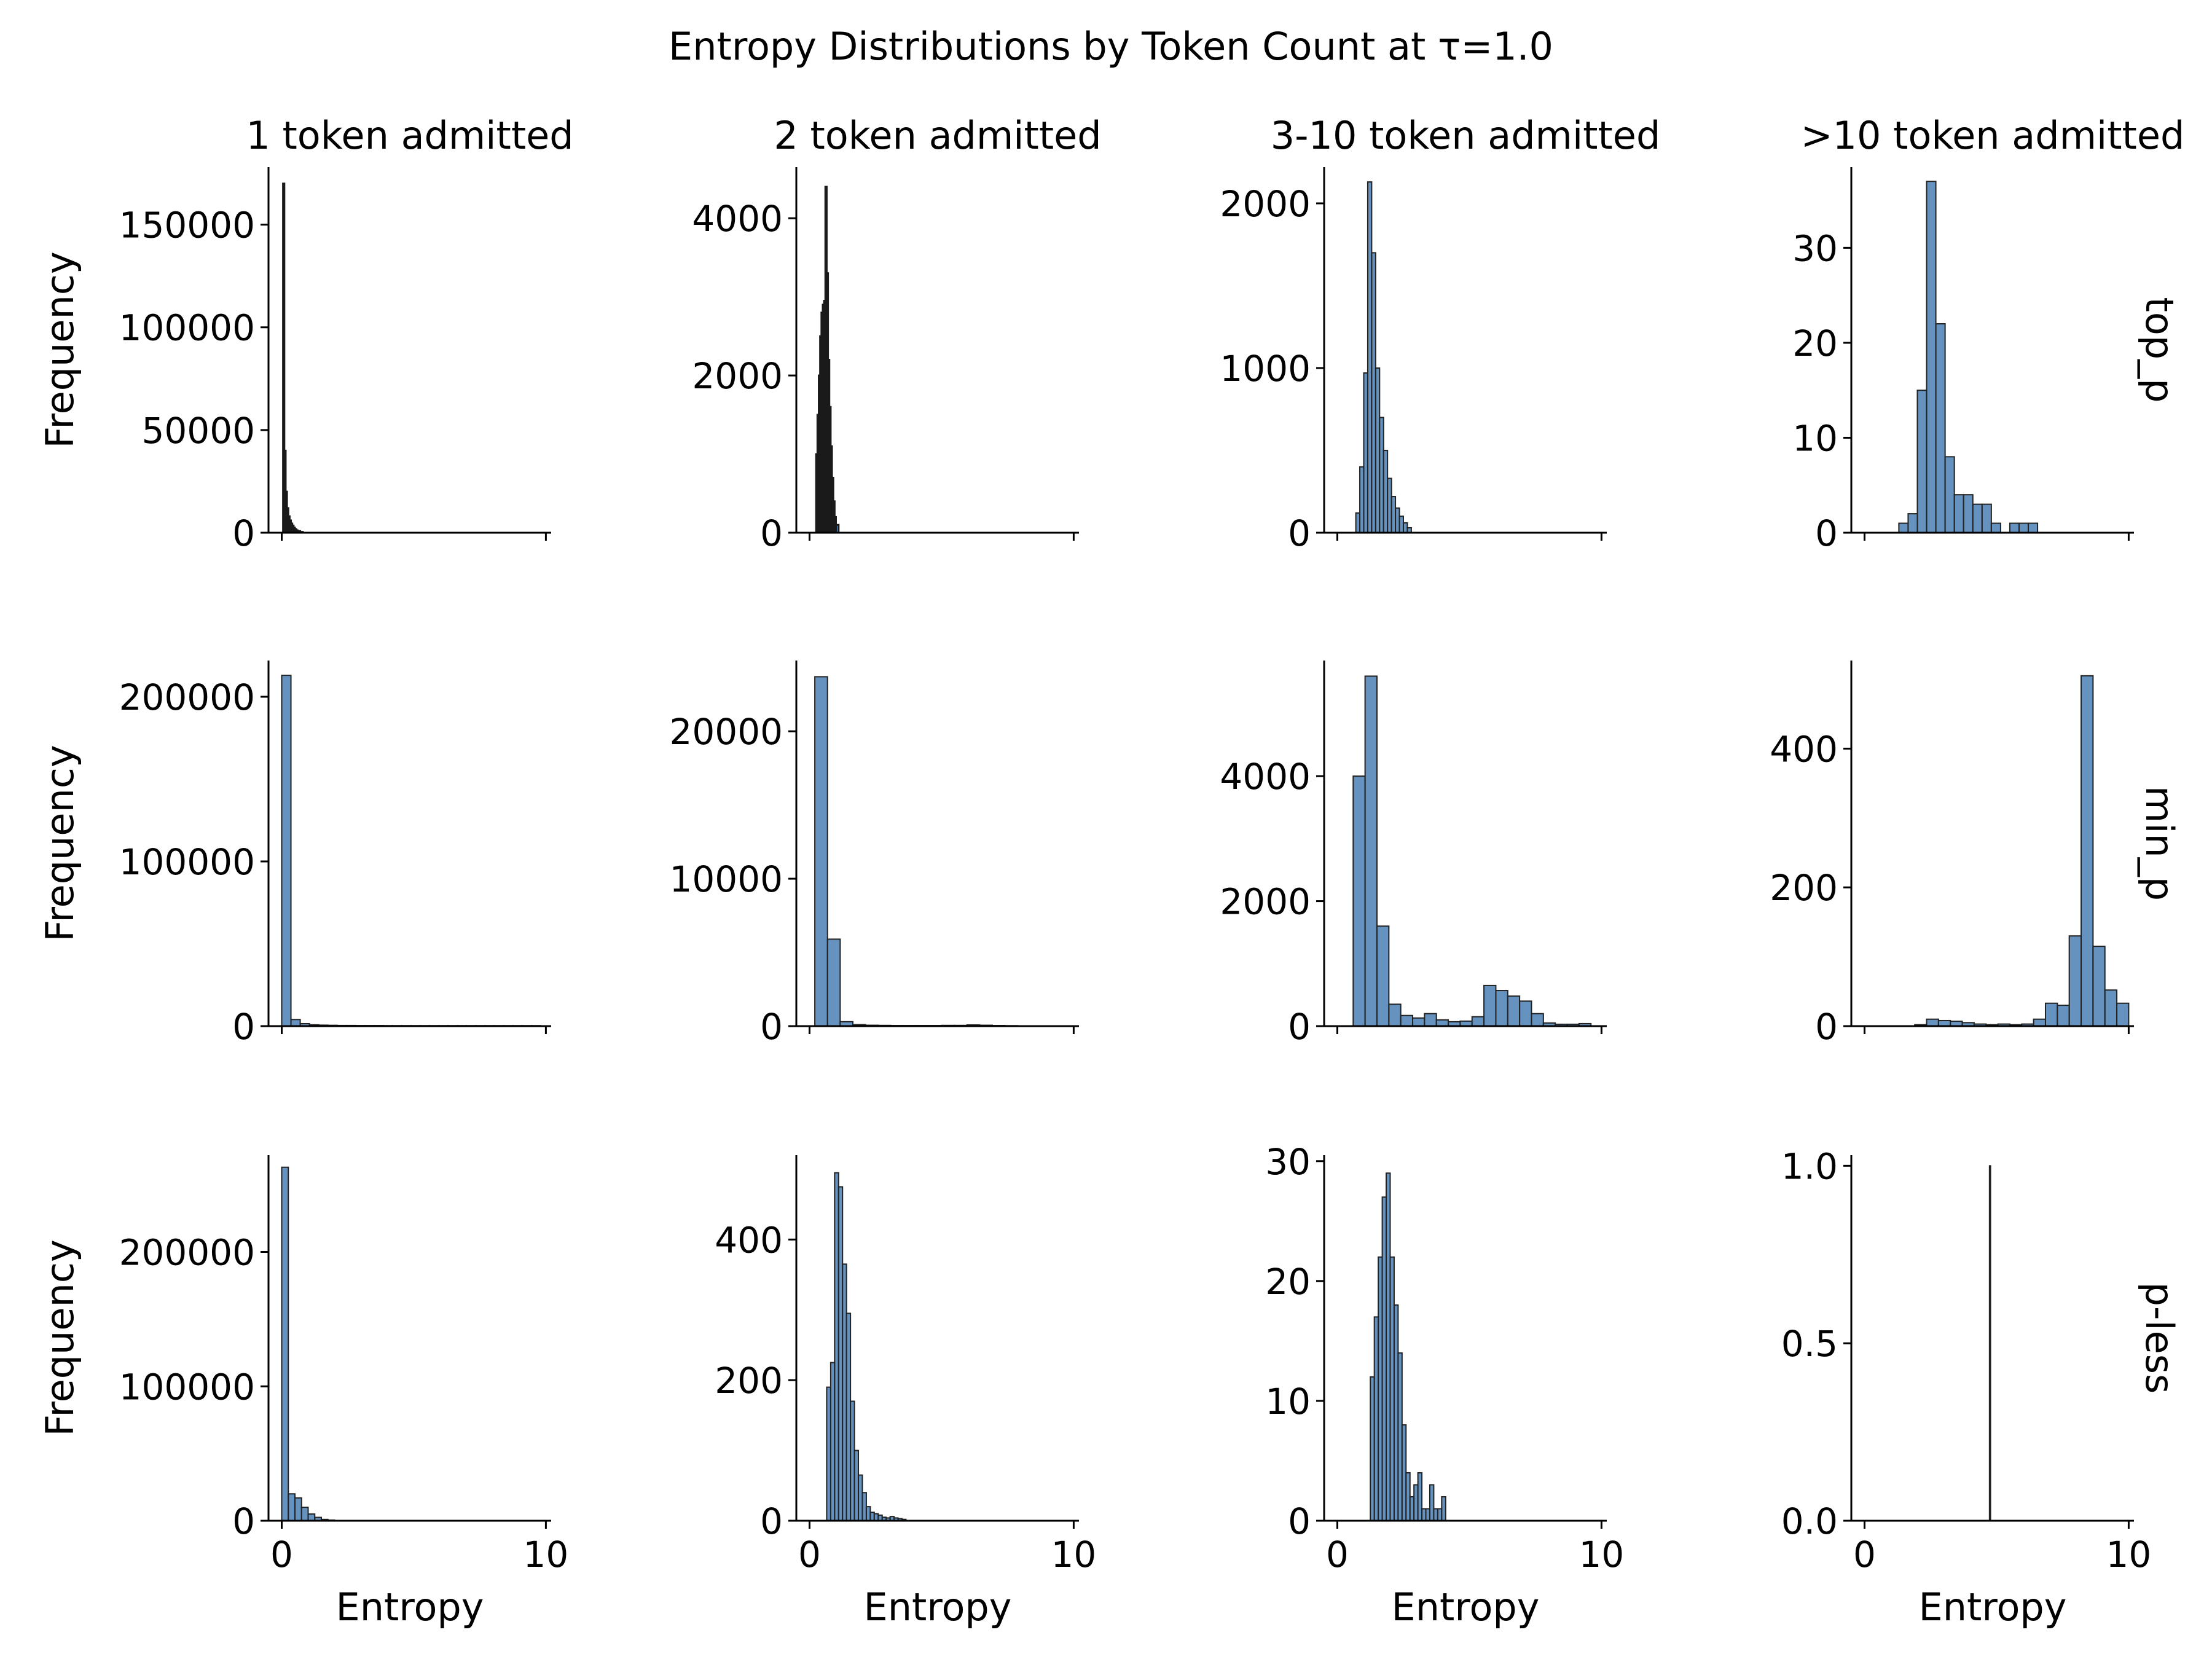  I want to click on panel-top-p-3-10-token-admitted: 0 1000 2000 3-10 token admitted, so click(1440, 333).